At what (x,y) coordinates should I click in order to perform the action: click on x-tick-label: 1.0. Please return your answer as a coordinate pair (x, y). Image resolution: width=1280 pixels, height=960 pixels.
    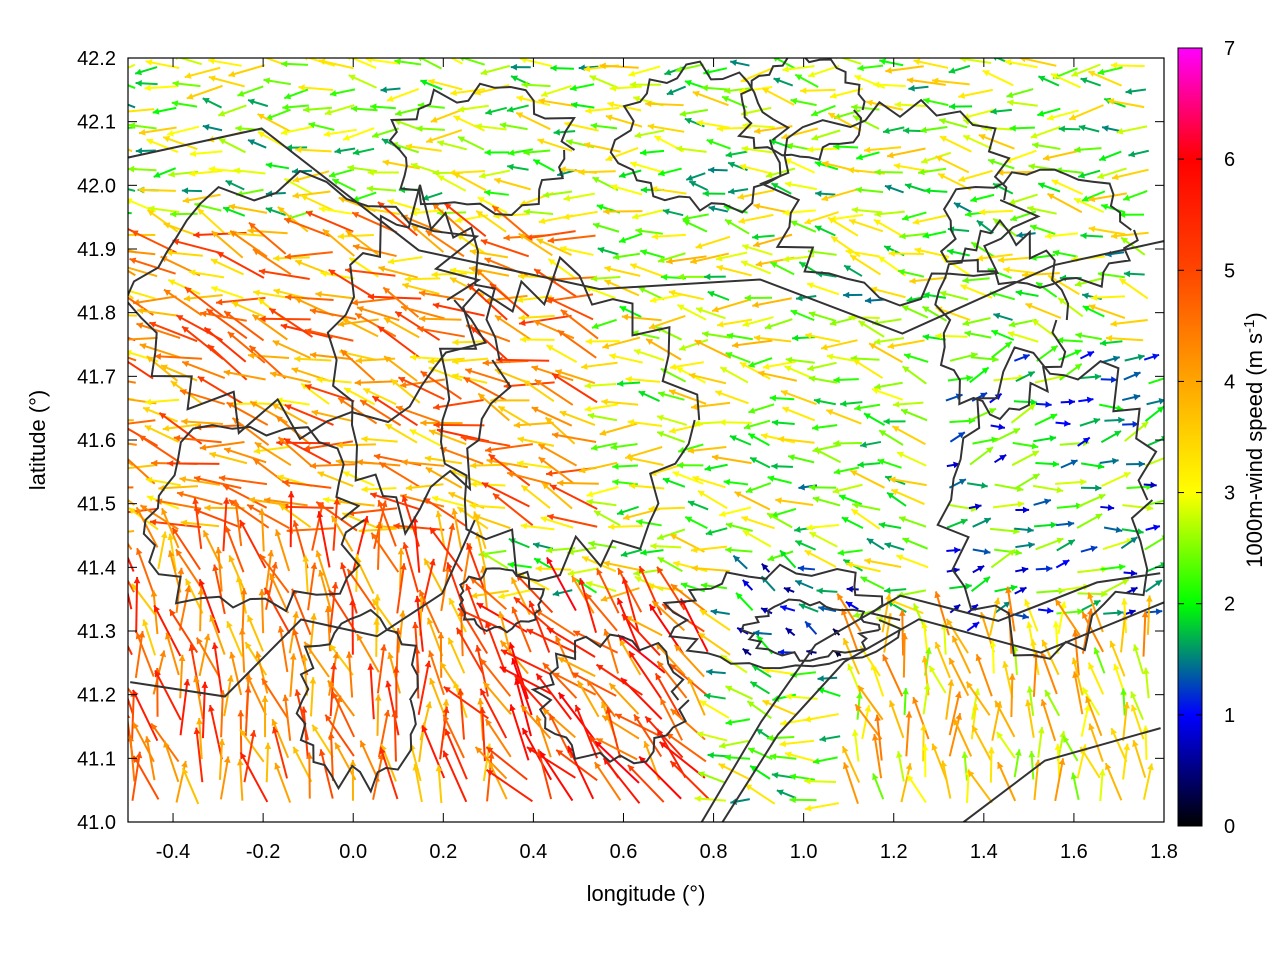
    Looking at the image, I should click on (804, 852).